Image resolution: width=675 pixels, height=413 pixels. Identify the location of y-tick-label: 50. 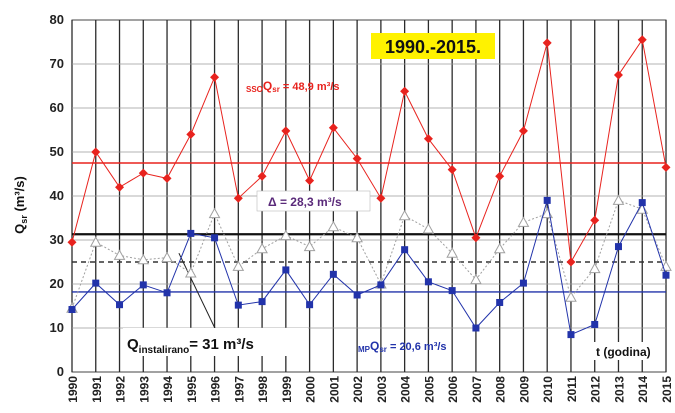
(57, 151).